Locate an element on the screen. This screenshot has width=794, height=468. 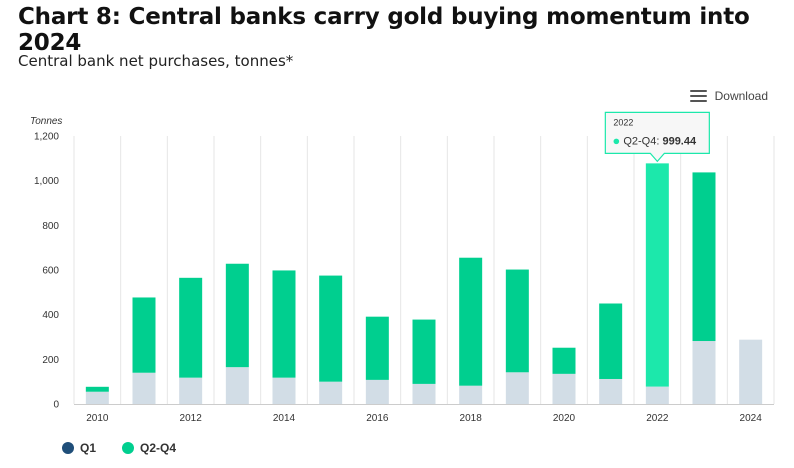
bar-q2q4-2021 is located at coordinates (611, 341).